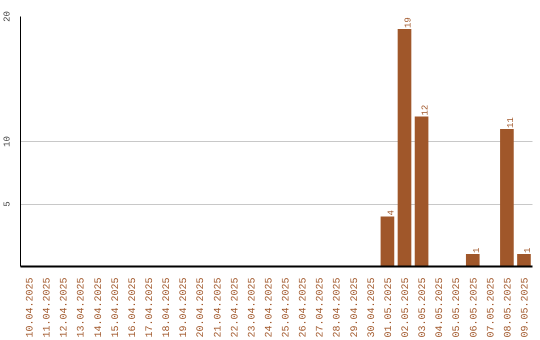 The height and width of the screenshot is (340, 540). Describe the element at coordinates (508, 307) in the screenshot. I see `x-tick-label: 08.05.2025` at that location.